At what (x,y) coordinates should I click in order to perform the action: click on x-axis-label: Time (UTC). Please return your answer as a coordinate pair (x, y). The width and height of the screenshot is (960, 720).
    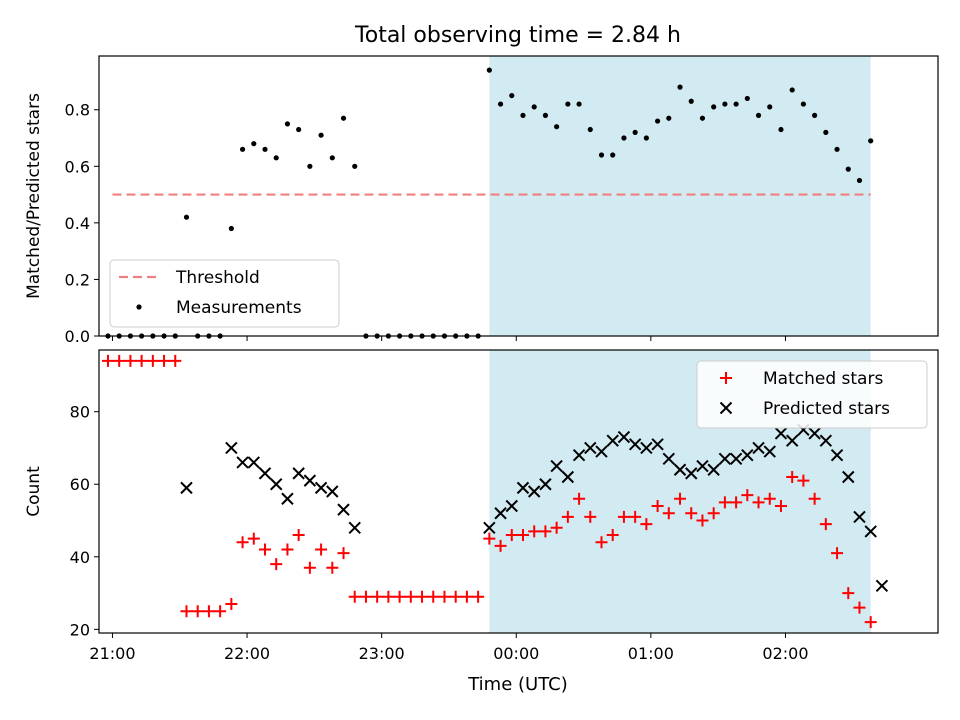
    Looking at the image, I should click on (517, 684).